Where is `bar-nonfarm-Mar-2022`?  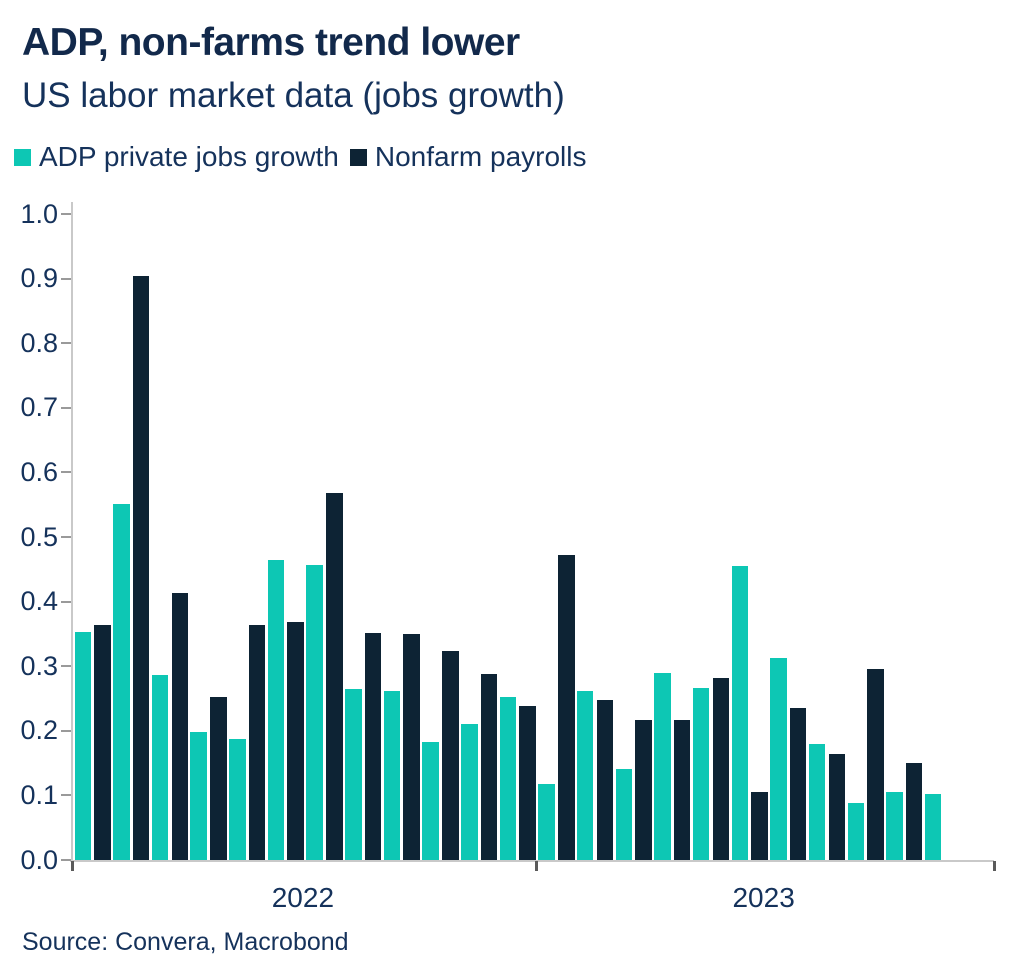
bar-nonfarm-Mar-2022 is located at coordinates (179, 726).